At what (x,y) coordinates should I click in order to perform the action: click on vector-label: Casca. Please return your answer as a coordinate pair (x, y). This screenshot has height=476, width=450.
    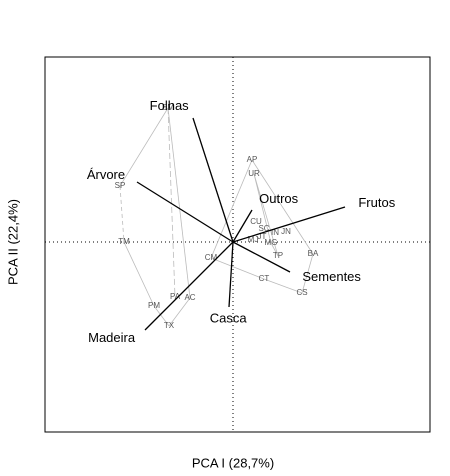
    Looking at the image, I should click on (229, 317).